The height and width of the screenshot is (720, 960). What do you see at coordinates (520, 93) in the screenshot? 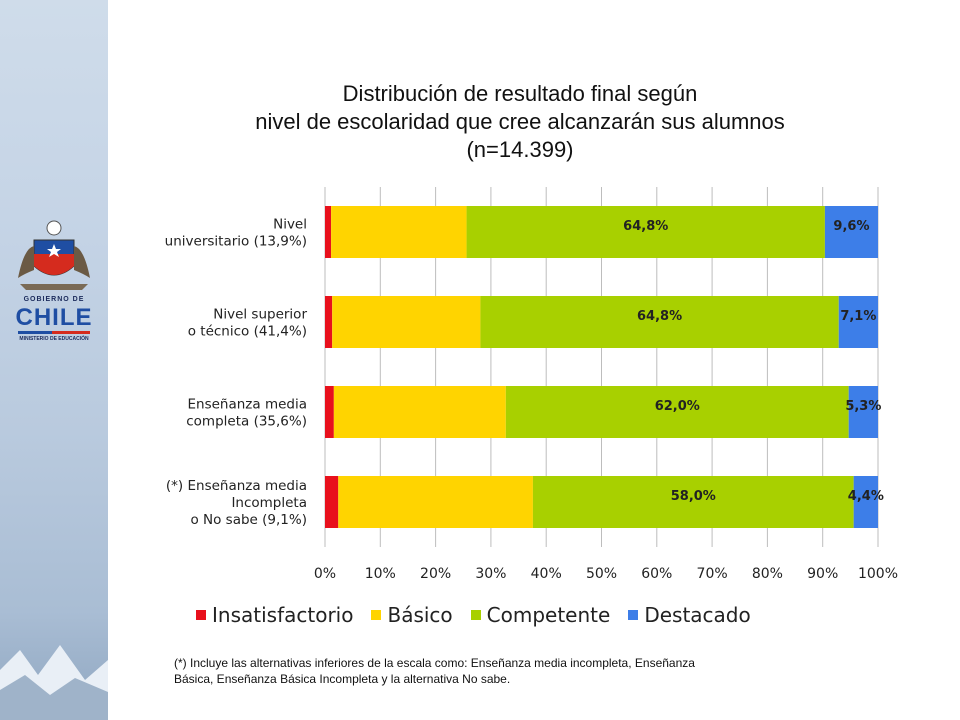
I see `chart-title-line-1: Distribución de resultado final según` at bounding box center [520, 93].